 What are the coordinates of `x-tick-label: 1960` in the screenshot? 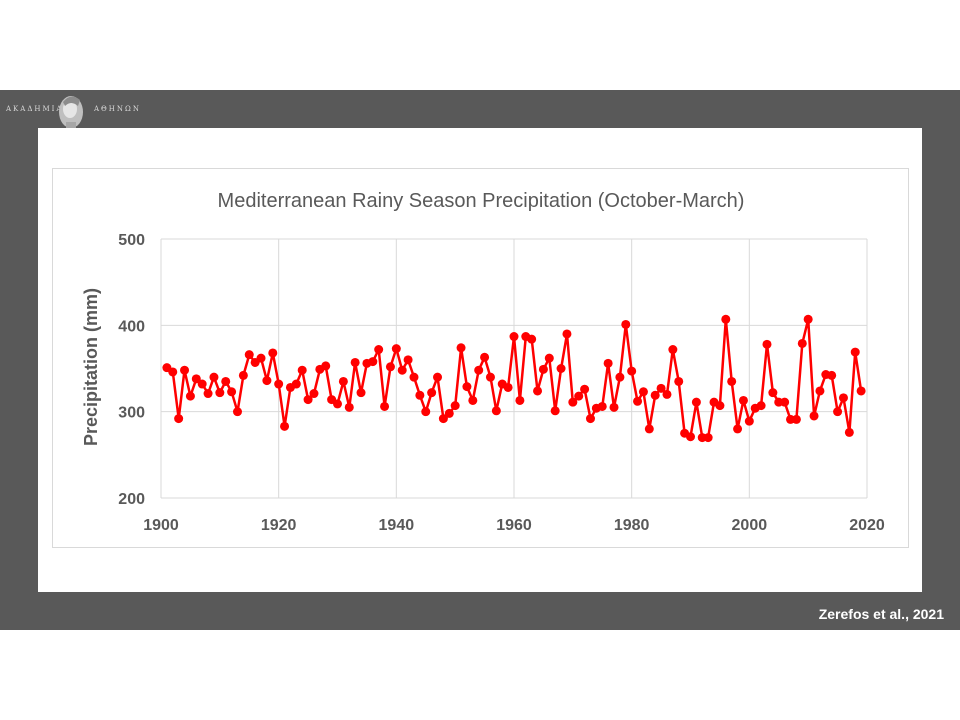 It's located at (514, 525).